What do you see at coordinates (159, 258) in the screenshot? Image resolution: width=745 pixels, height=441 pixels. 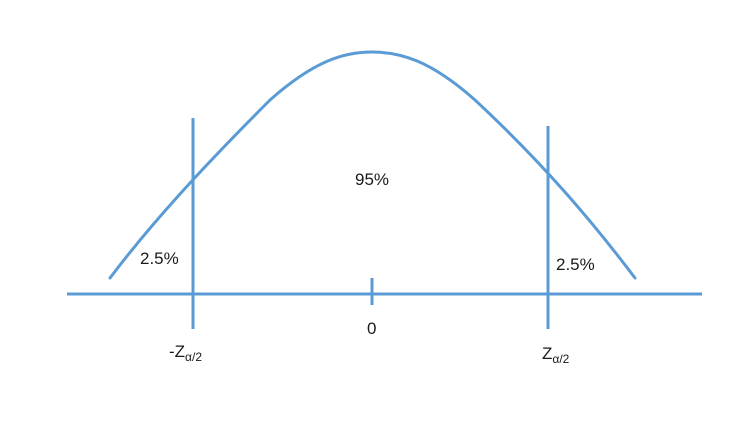 I see `left-tail-area-label: 2.5%` at bounding box center [159, 258].